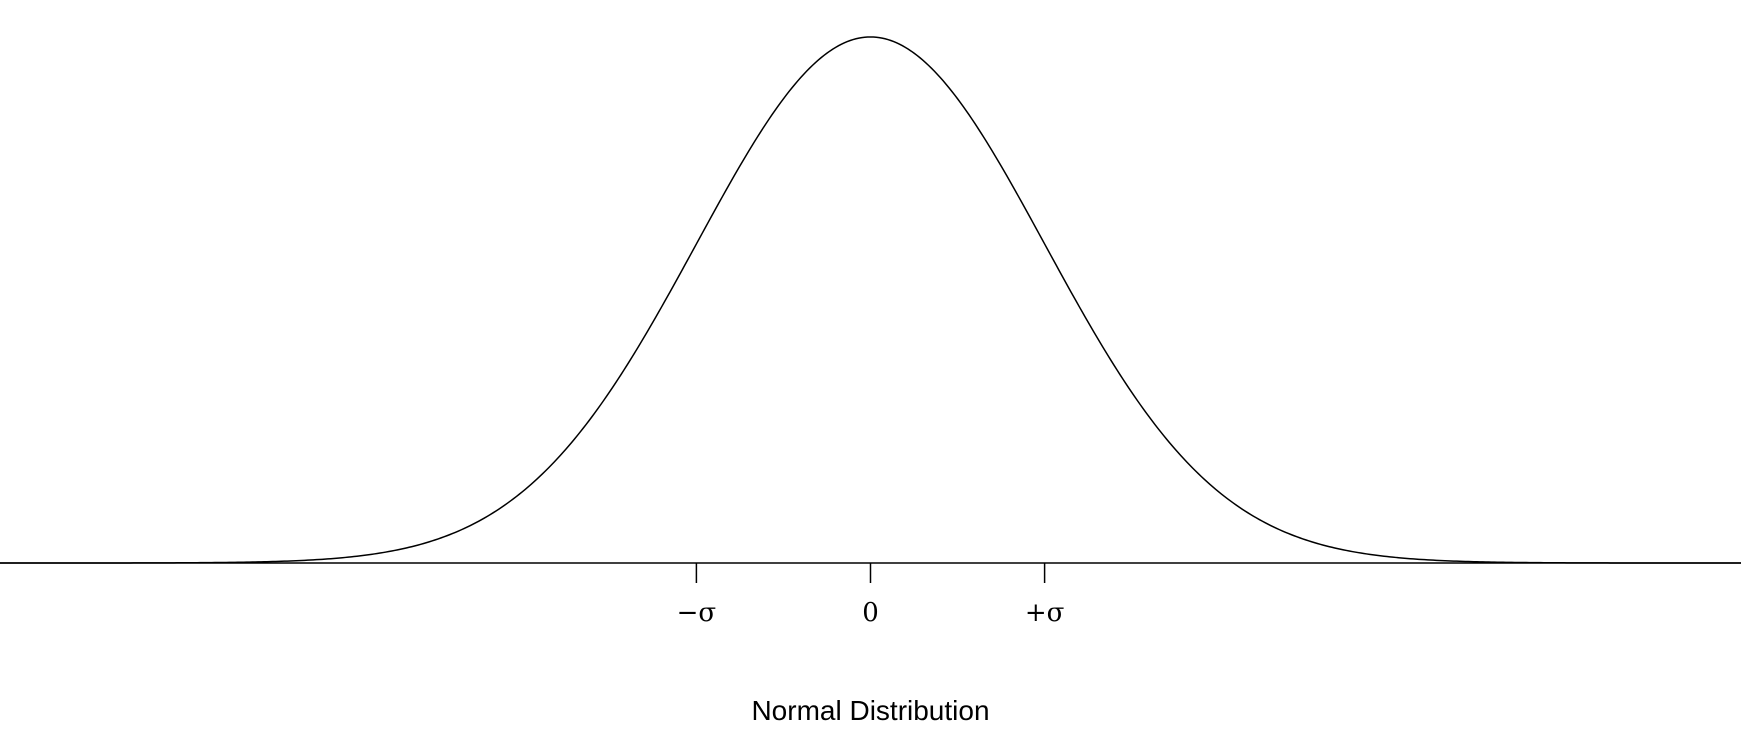 Image resolution: width=1741 pixels, height=746 pixels. Describe the element at coordinates (697, 613) in the screenshot. I see `x-tick-label: −σ` at that location.